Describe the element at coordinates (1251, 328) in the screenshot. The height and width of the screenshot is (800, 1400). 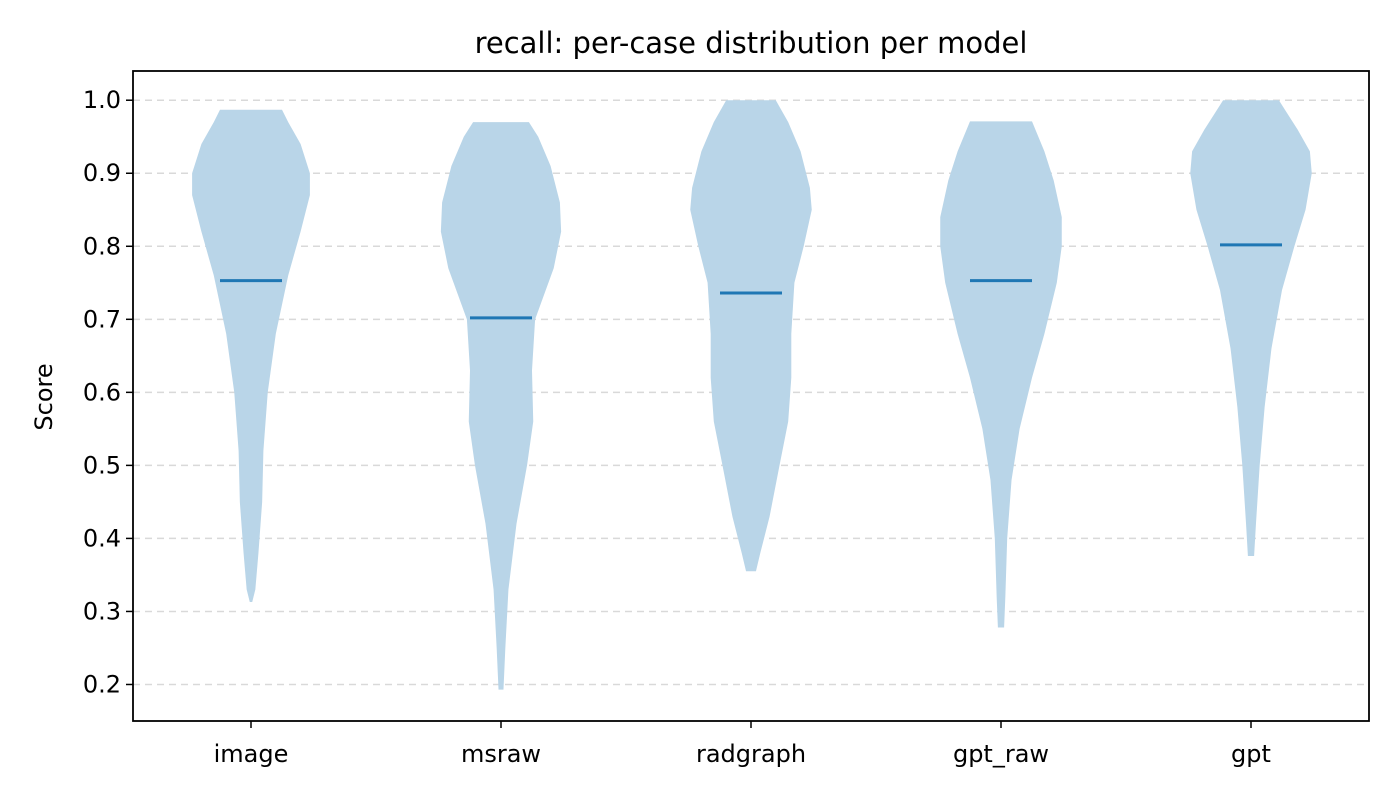
I see `violin-gpt` at that location.